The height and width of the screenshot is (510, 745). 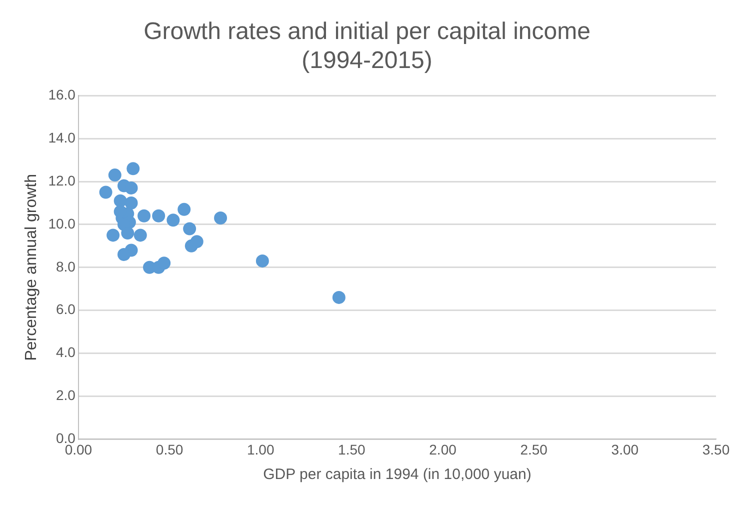 What do you see at coordinates (170, 449) in the screenshot?
I see `x-tick-label: 0.50` at bounding box center [170, 449].